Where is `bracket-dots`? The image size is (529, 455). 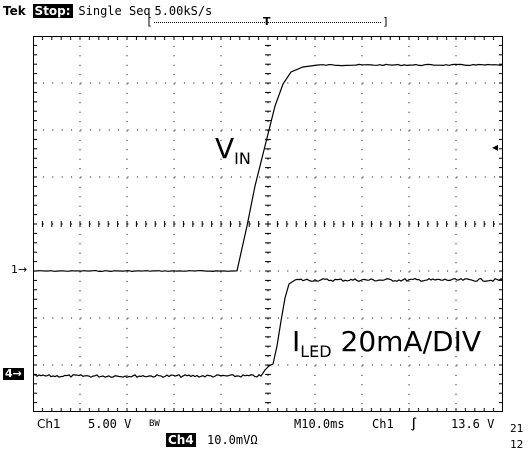 bracket-dots is located at coordinates (267, 22).